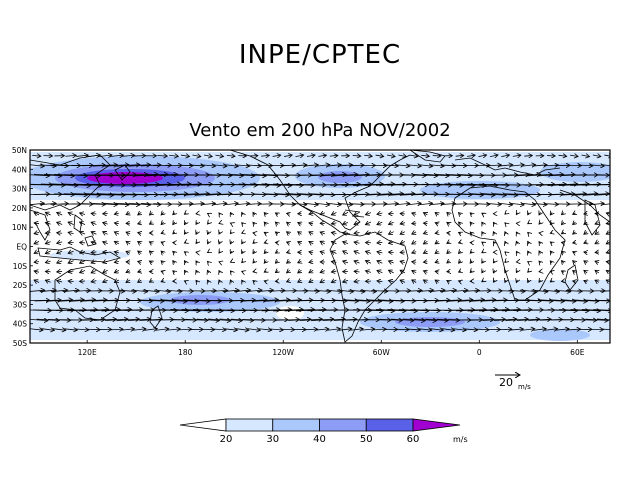 Image resolution: width=640 pixels, height=494 pixels. I want to click on latitude-label: 10S, so click(20, 266).